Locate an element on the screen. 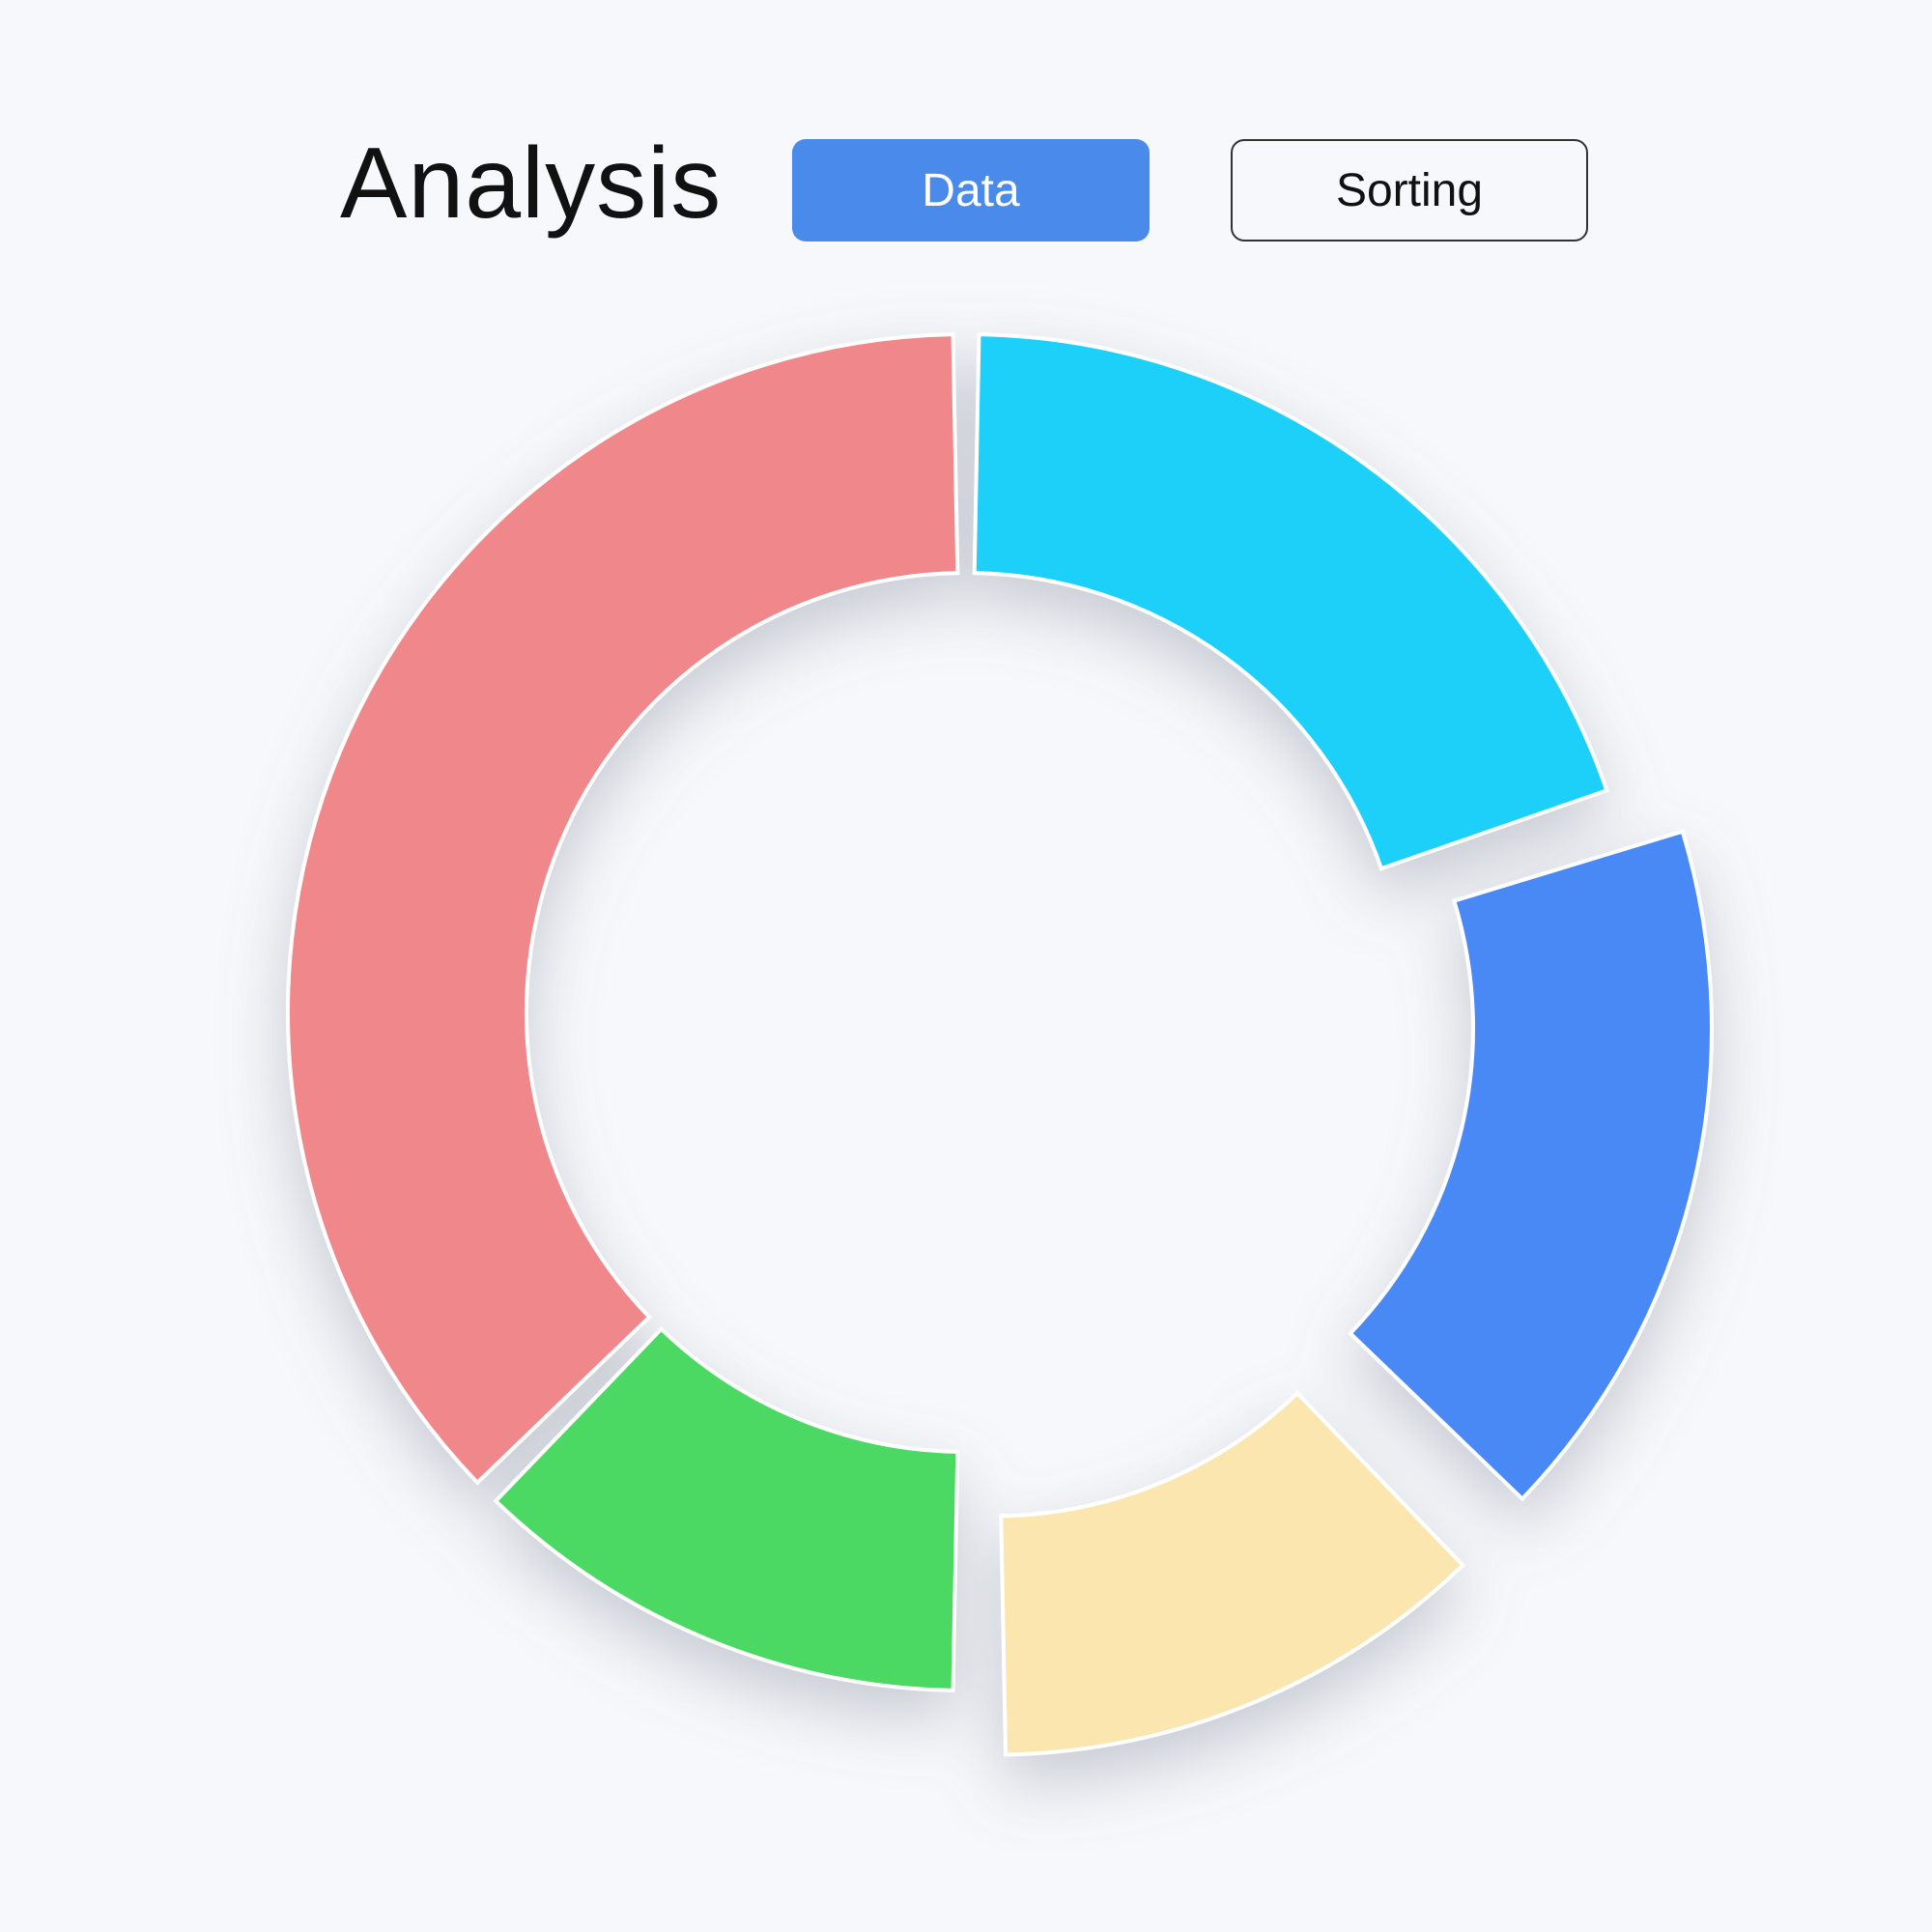  page-title: Analysis is located at coordinates (531, 184).